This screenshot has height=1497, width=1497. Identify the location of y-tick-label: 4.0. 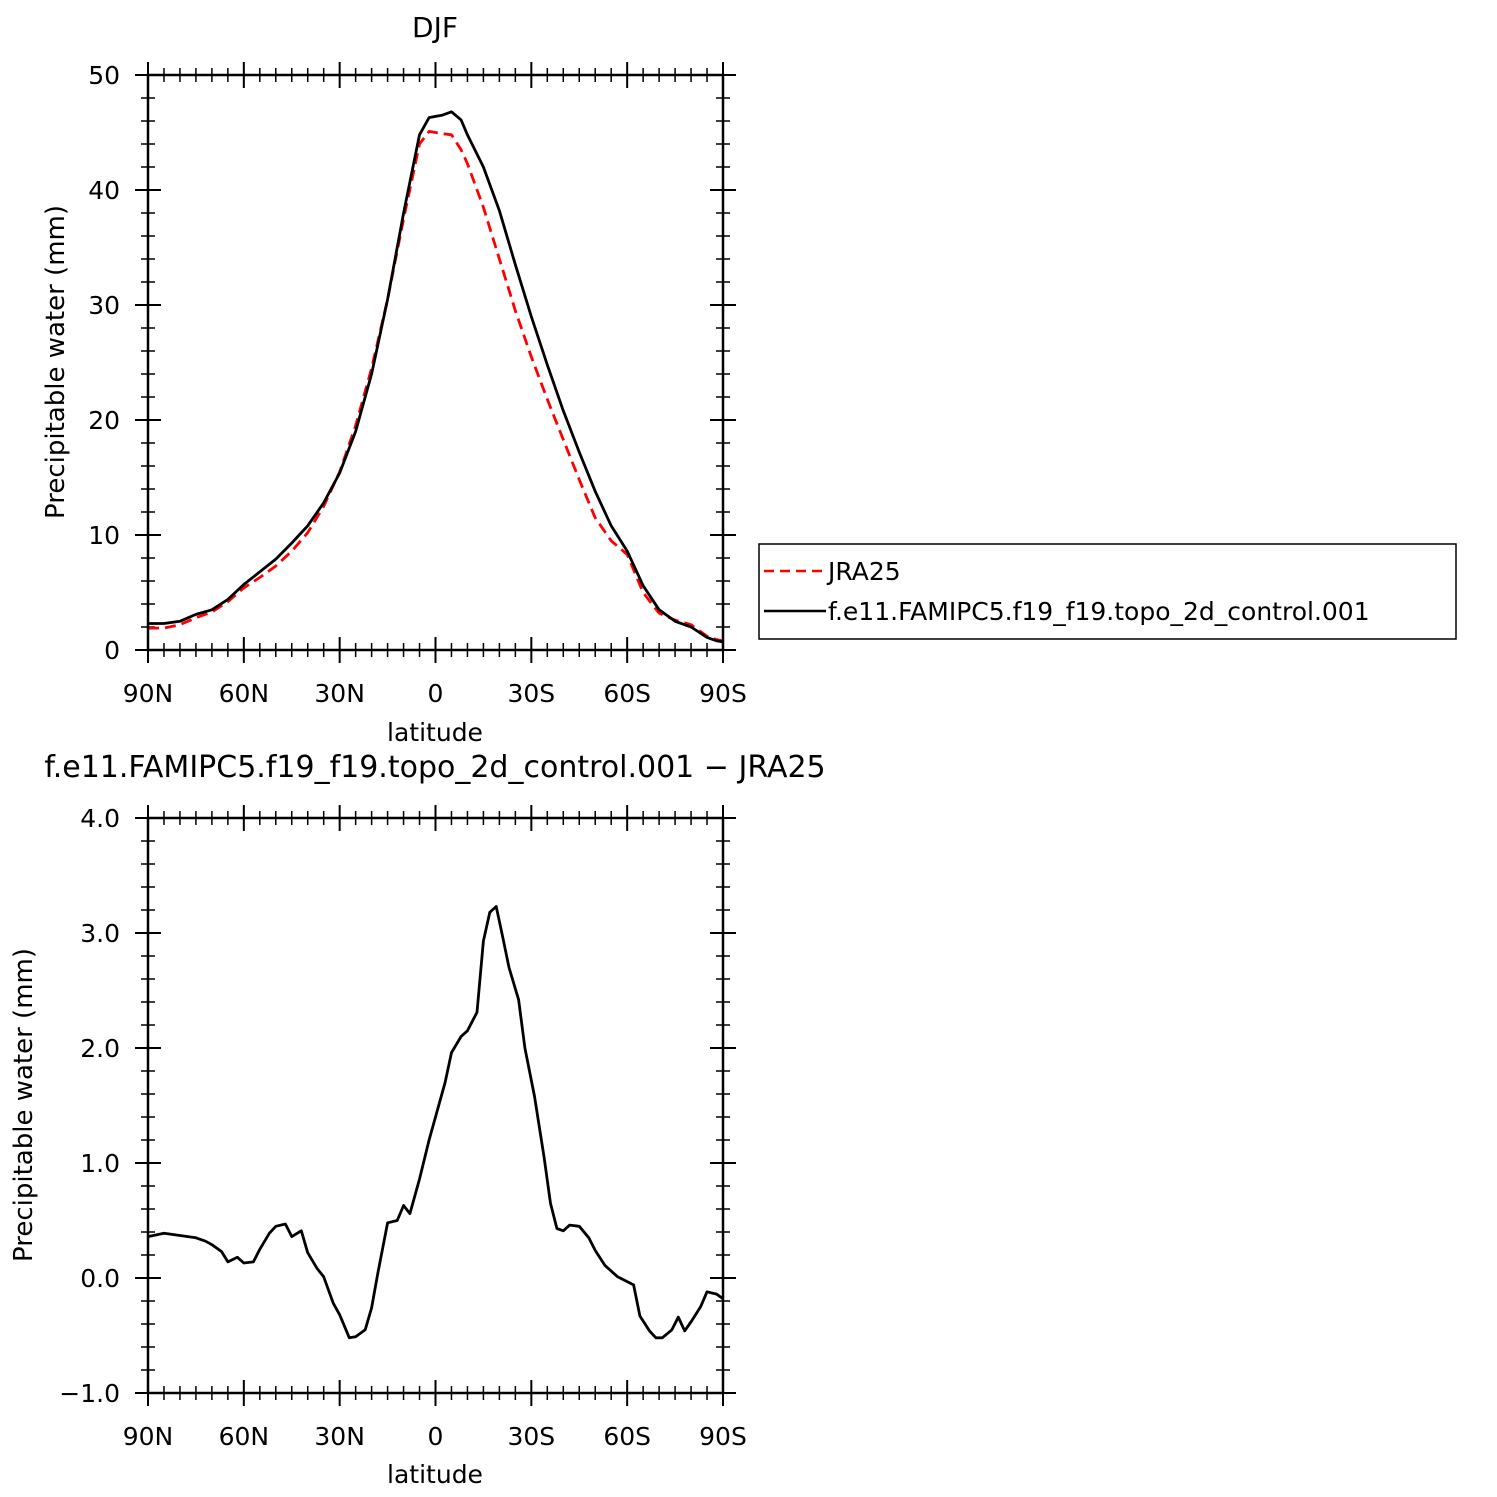
(100, 818).